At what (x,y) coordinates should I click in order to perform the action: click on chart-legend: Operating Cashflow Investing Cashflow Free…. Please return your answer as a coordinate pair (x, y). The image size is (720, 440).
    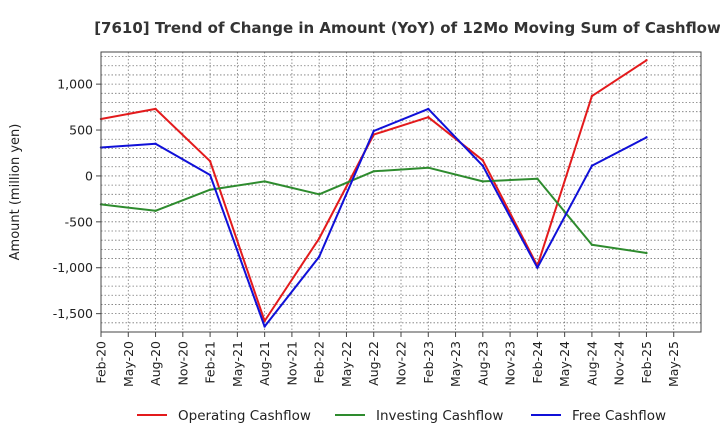
    Looking at the image, I should click on (401, 416).